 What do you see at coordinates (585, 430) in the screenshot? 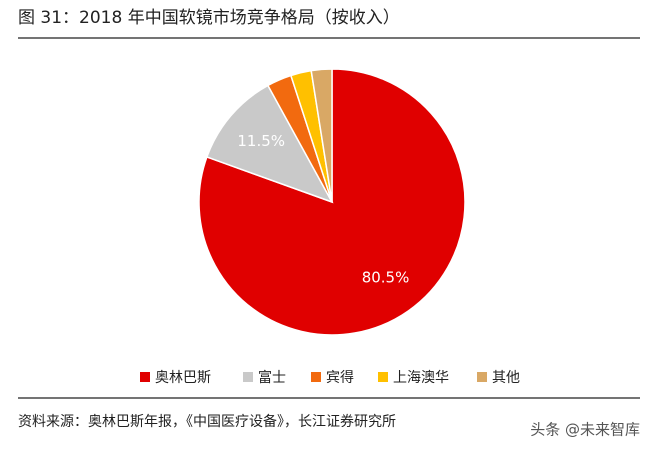
I see `watermark: 头条 @未来智库` at bounding box center [585, 430].